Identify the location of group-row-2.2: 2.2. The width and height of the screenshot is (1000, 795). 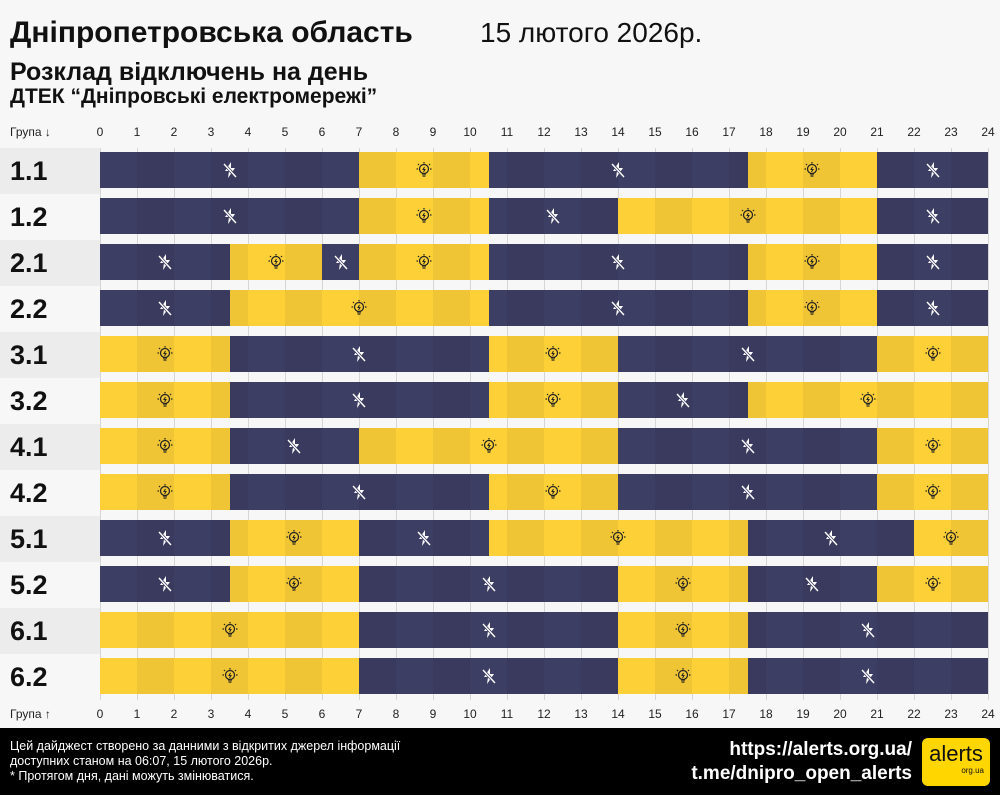
(500, 309).